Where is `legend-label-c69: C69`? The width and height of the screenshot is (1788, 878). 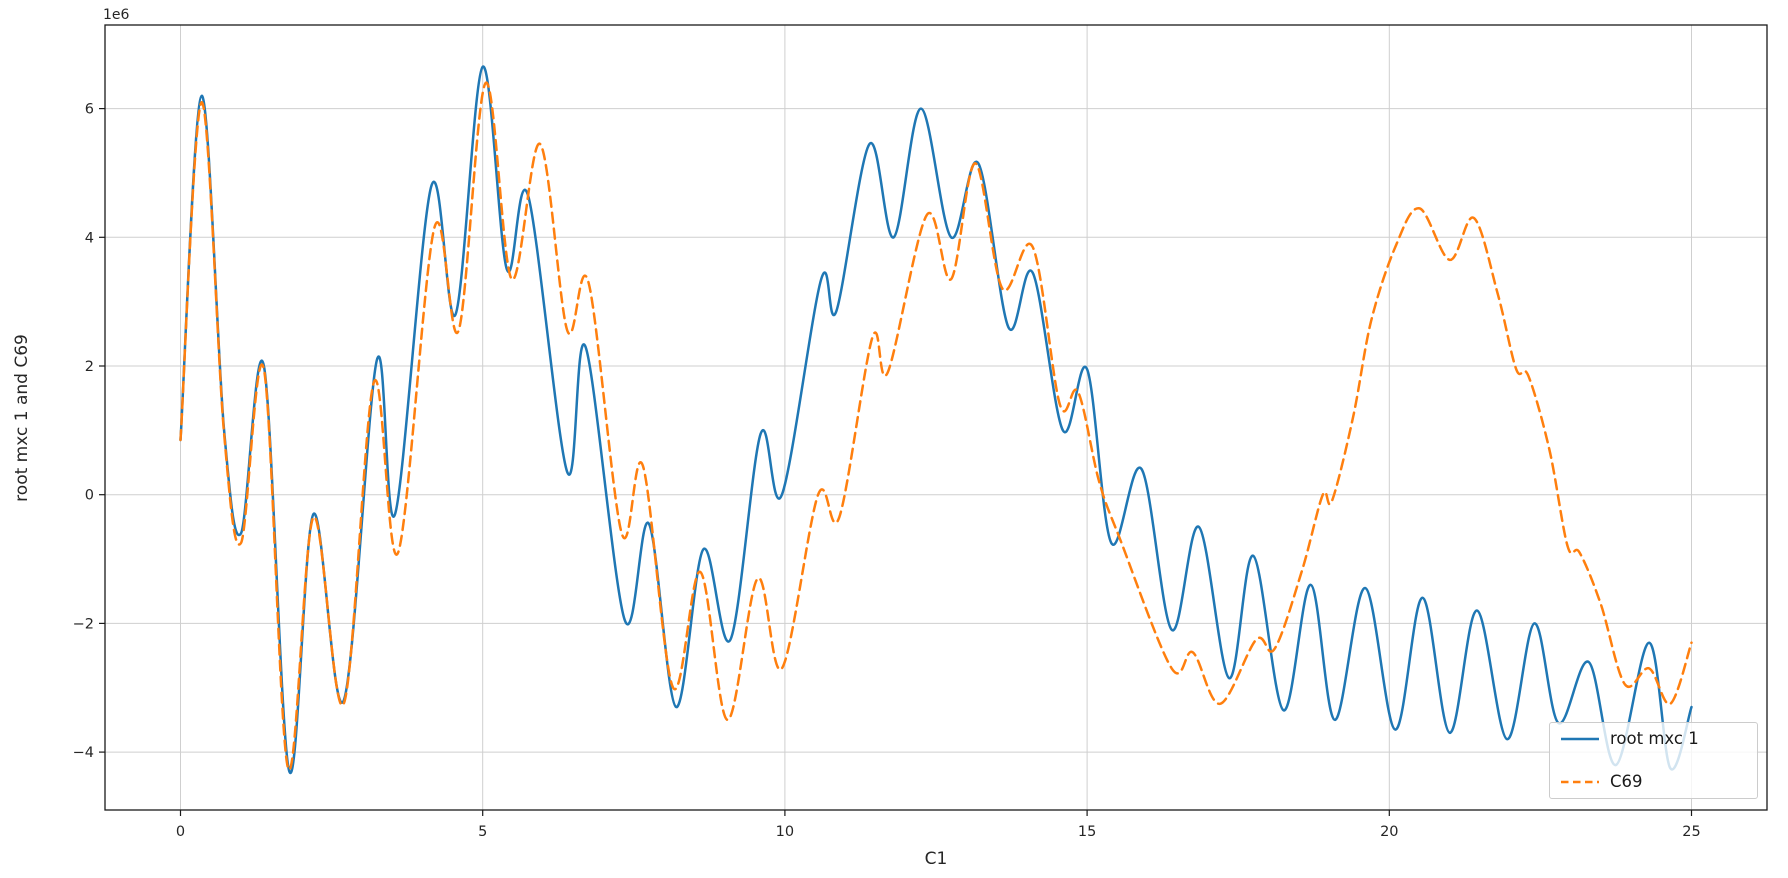 legend-label-c69: C69 is located at coordinates (1626, 781).